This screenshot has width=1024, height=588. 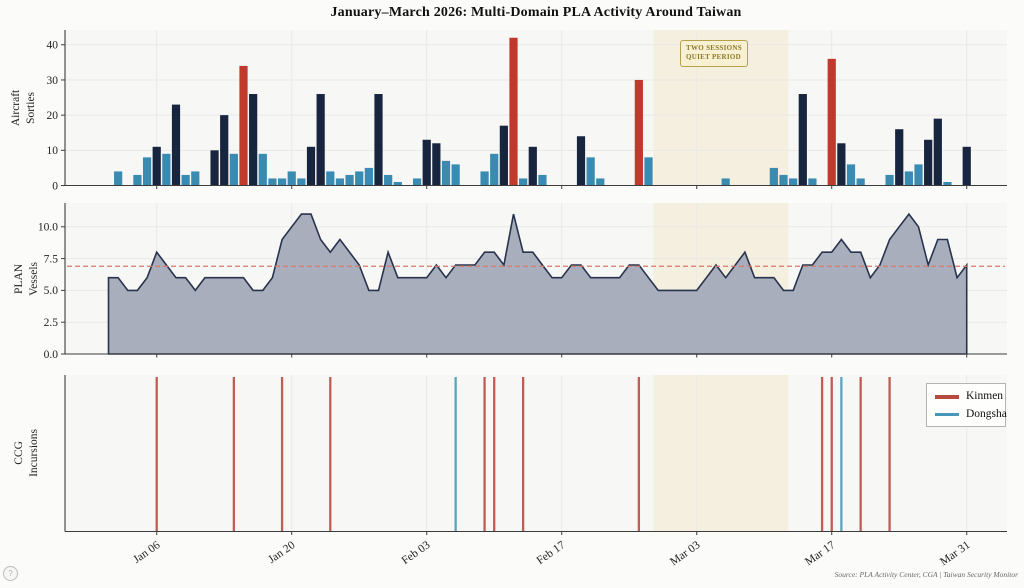 What do you see at coordinates (714, 57) in the screenshot?
I see `annotation-line-2: QUIET PERIOD` at bounding box center [714, 57].